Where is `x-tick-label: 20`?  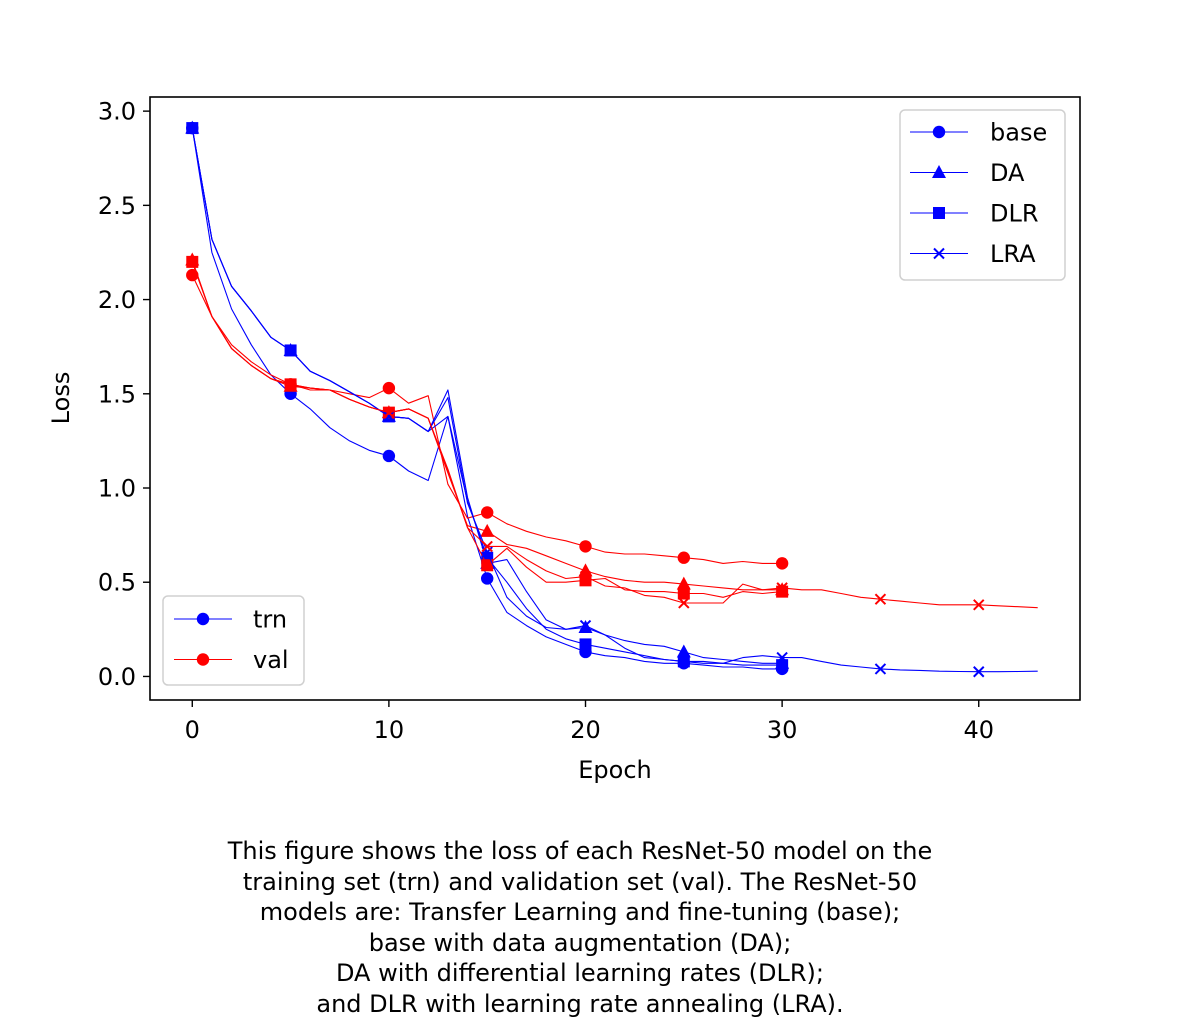 x-tick-label: 20 is located at coordinates (585, 730).